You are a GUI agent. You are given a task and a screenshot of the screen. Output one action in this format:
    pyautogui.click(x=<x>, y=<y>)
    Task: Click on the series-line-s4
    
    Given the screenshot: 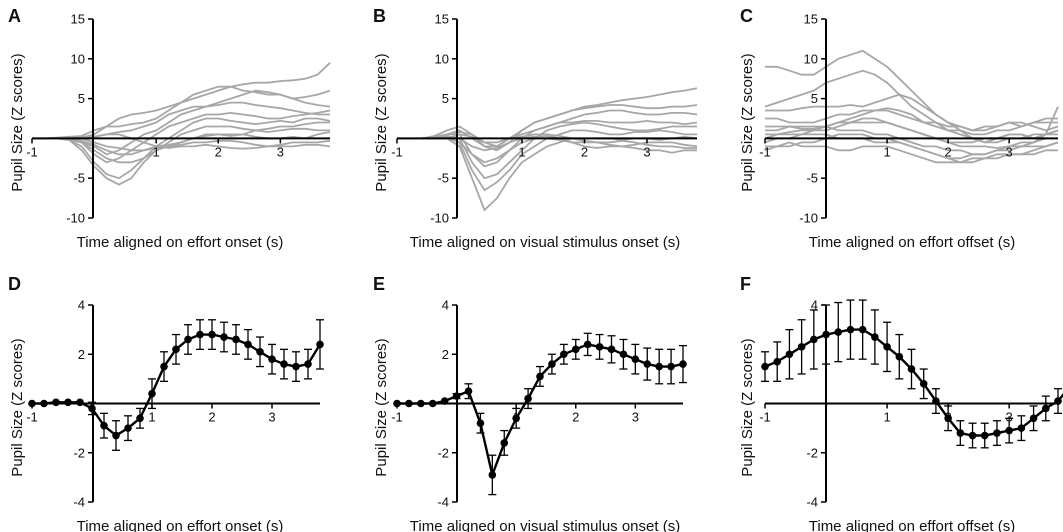 What is the action you would take?
    pyautogui.click(x=547, y=143)
    